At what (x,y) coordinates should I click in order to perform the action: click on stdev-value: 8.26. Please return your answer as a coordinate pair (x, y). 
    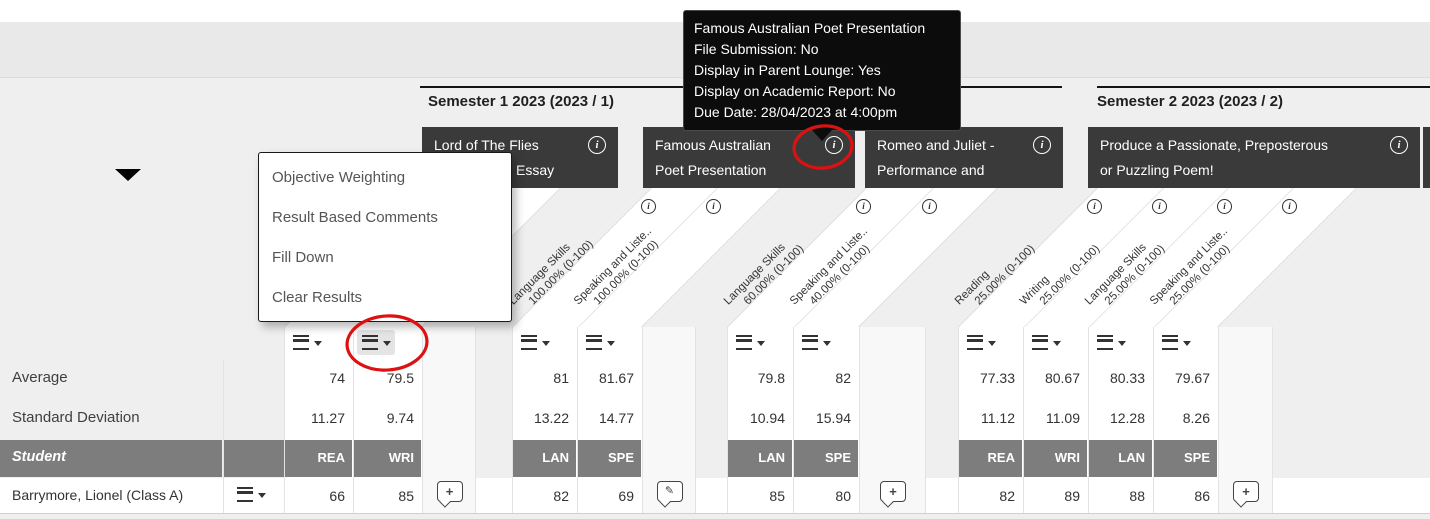
    Looking at the image, I should click on (1196, 418).